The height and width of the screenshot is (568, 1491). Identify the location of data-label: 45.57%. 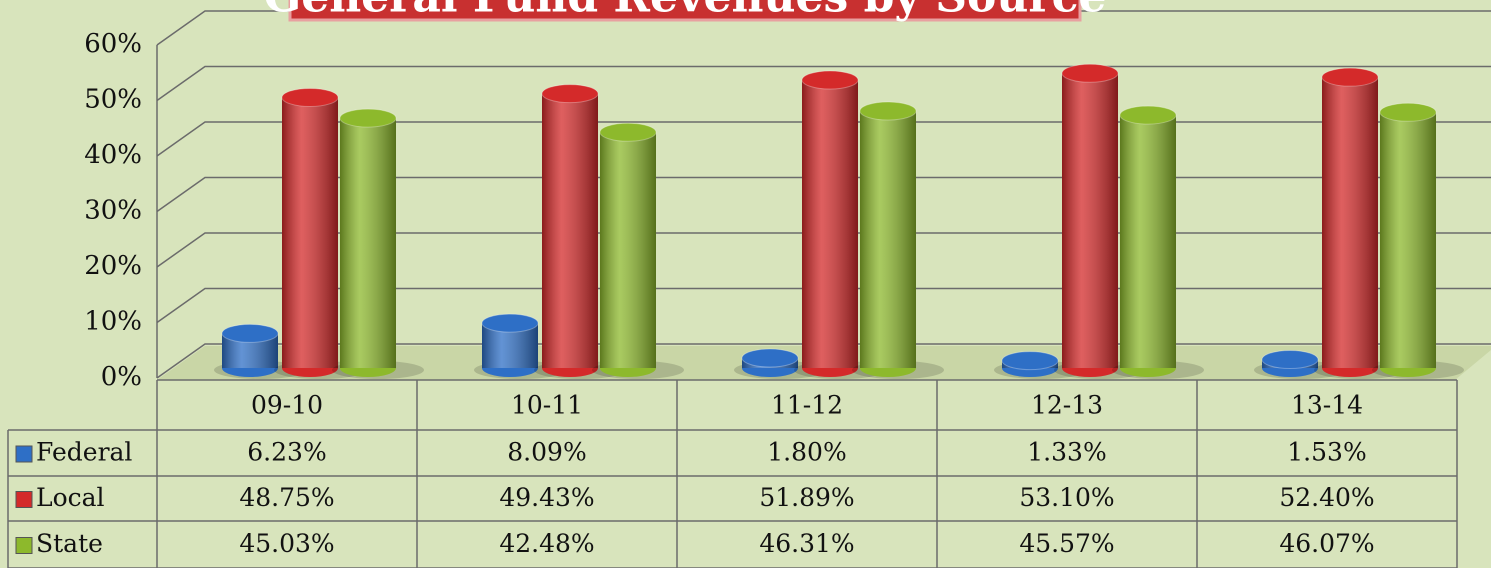
(1066, 543).